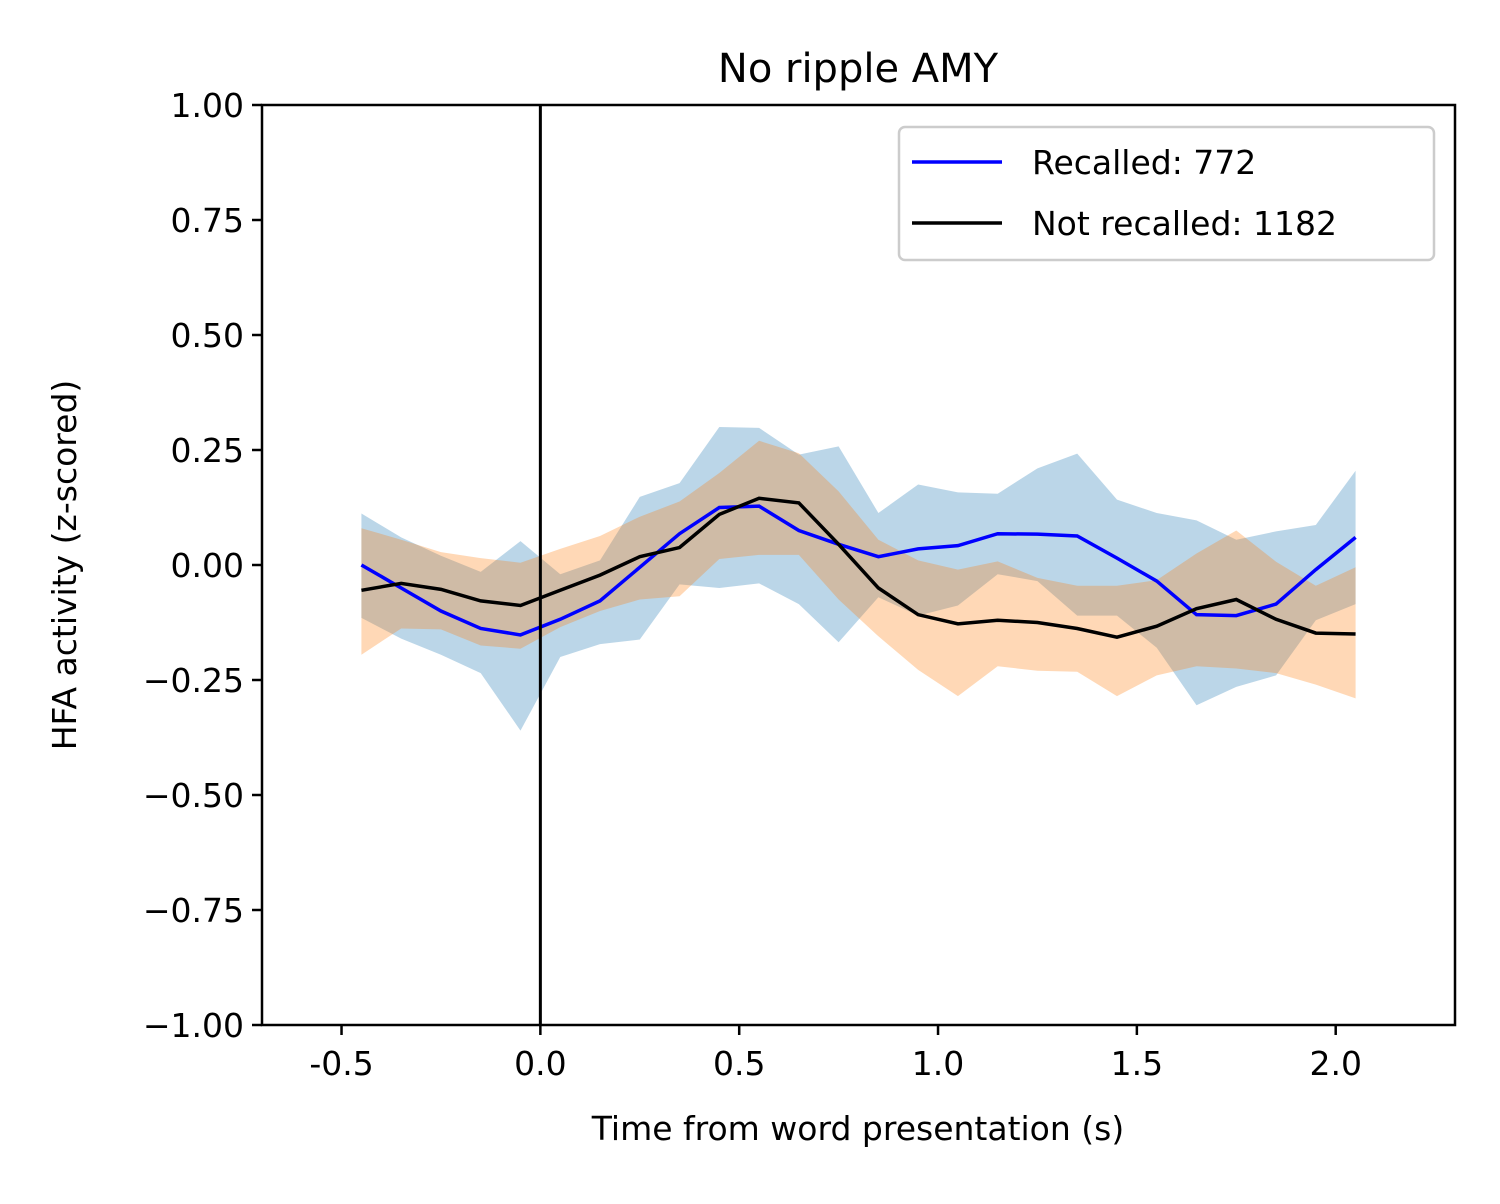 The width and height of the screenshot is (1500, 1204). I want to click on chart-title: No ripple AMY, so click(858, 69).